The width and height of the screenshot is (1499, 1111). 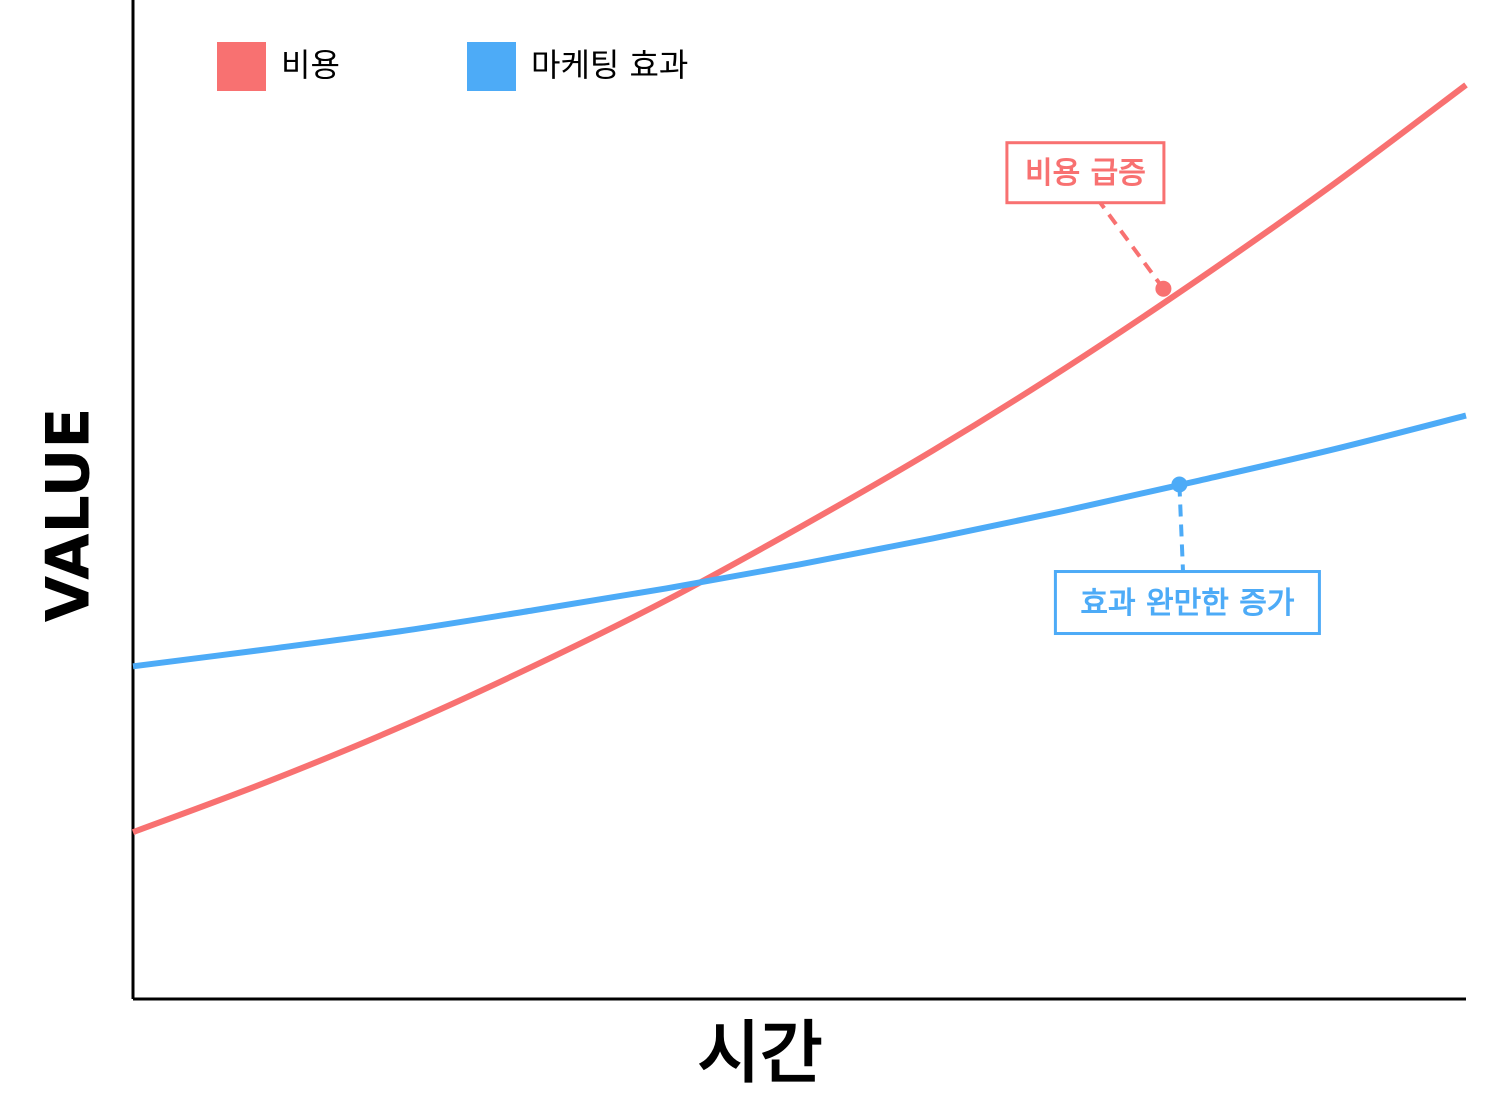 What do you see at coordinates (69, 515) in the screenshot?
I see `y-axis-title: VALUE` at bounding box center [69, 515].